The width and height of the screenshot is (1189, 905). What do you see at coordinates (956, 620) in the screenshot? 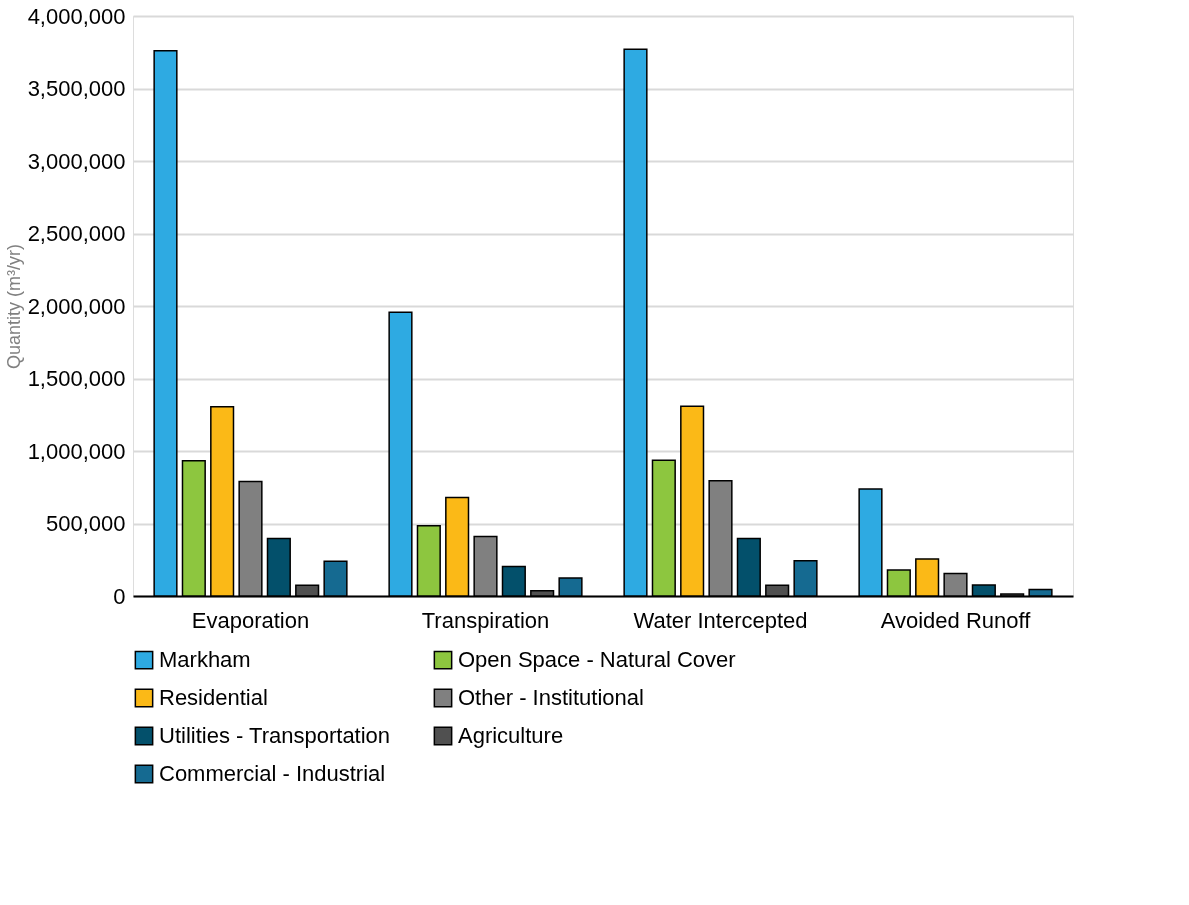
I see `x-tick-label: Avoided Runoff` at bounding box center [956, 620].